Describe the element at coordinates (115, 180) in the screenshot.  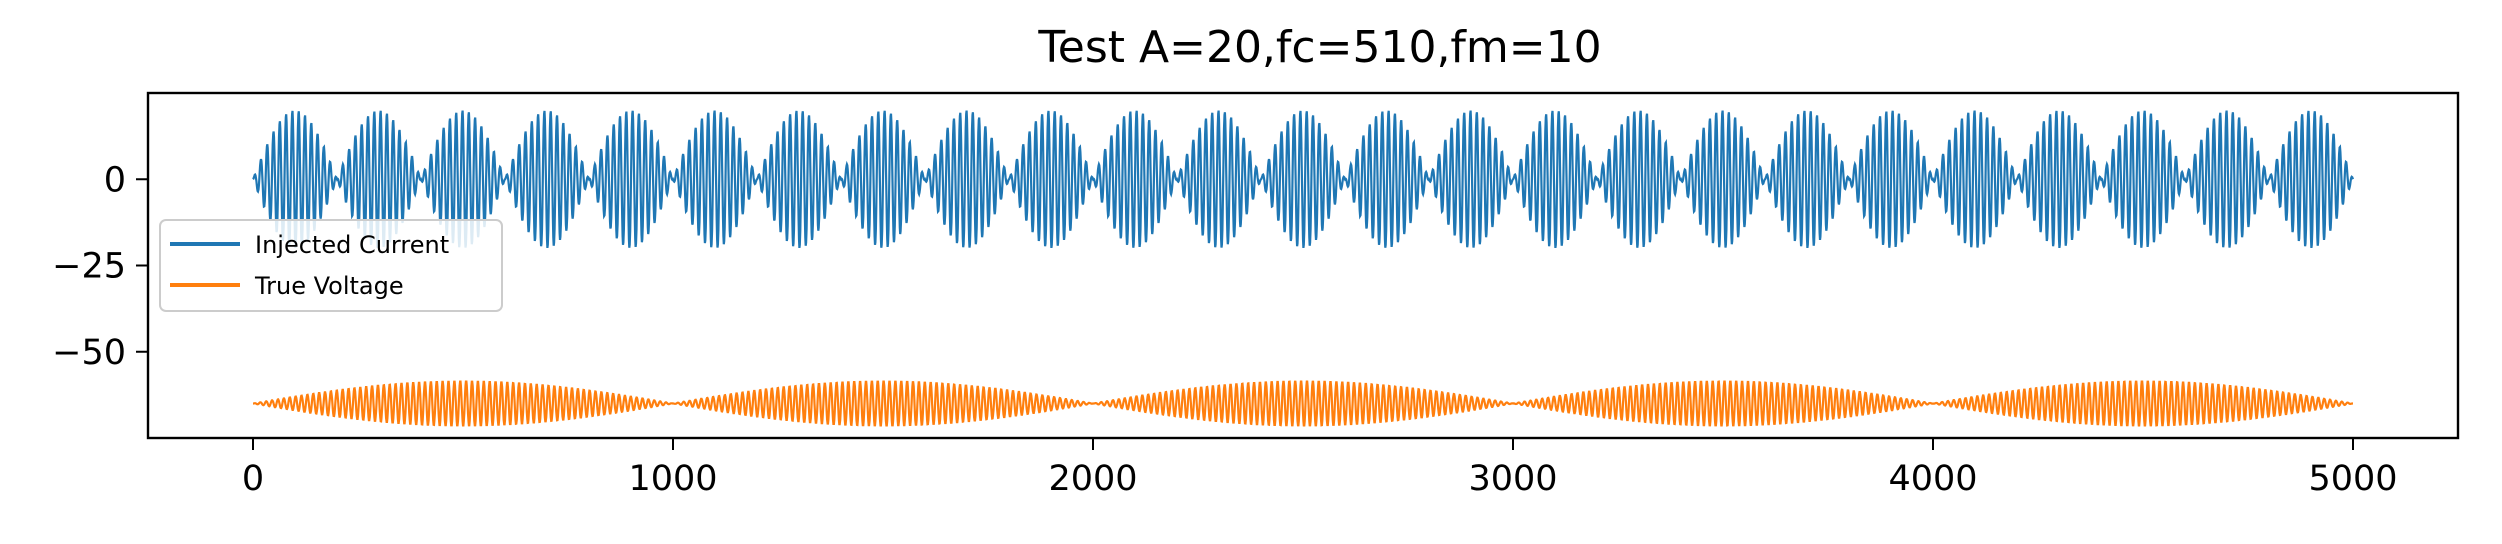
I see `y-tick-label: 0` at that location.